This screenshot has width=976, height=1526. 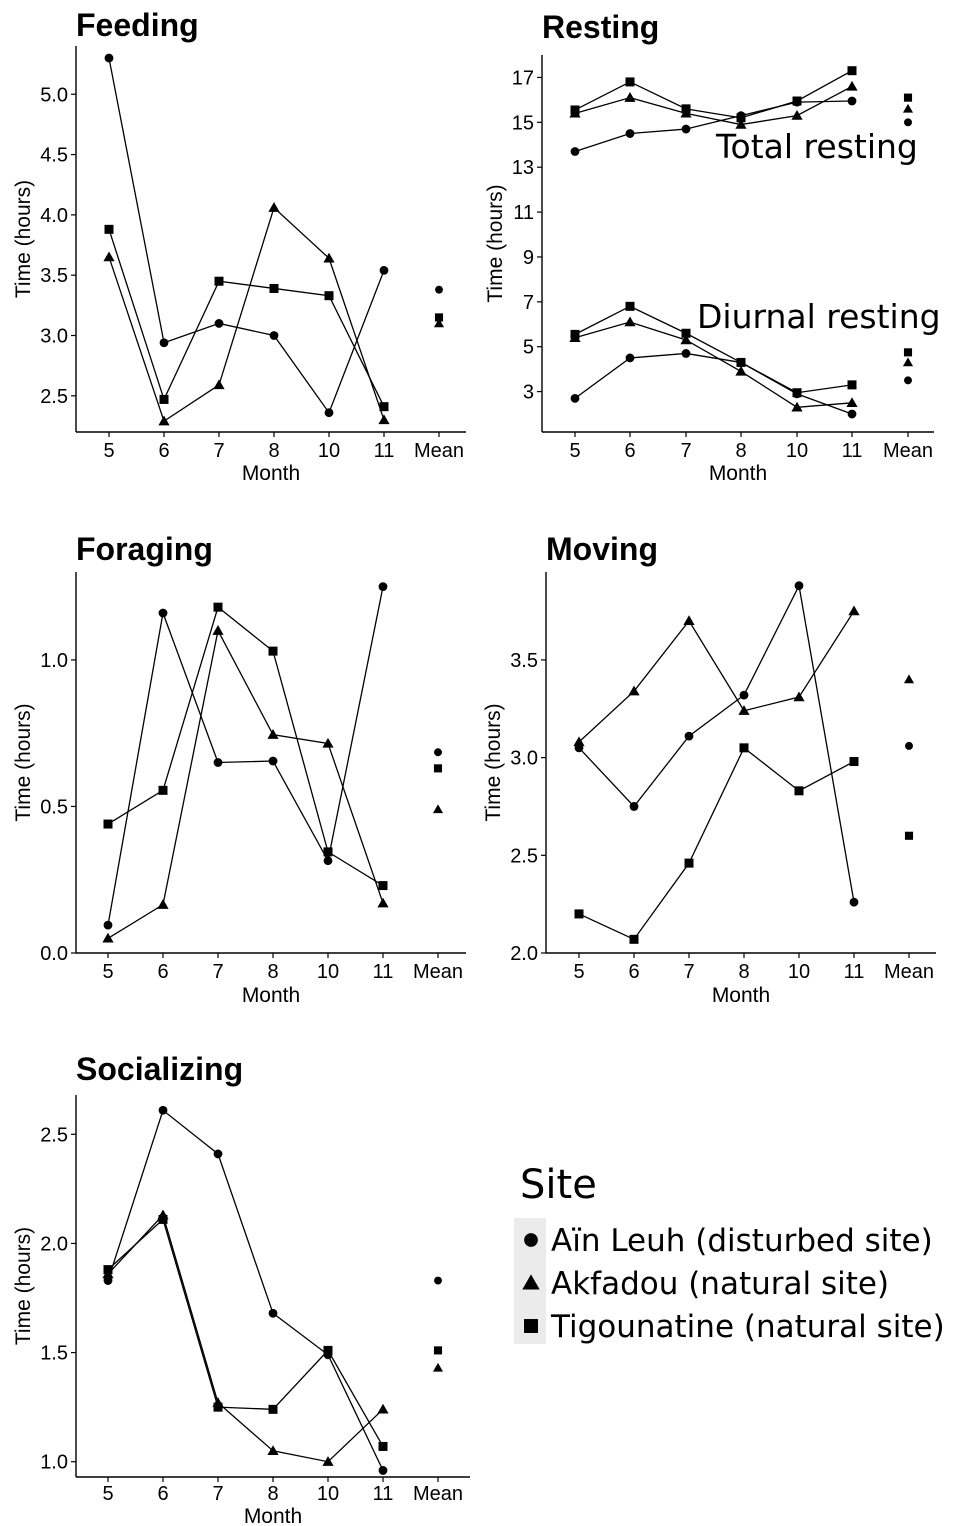 I want to click on panel-title: Socializing, so click(x=159, y=1069).